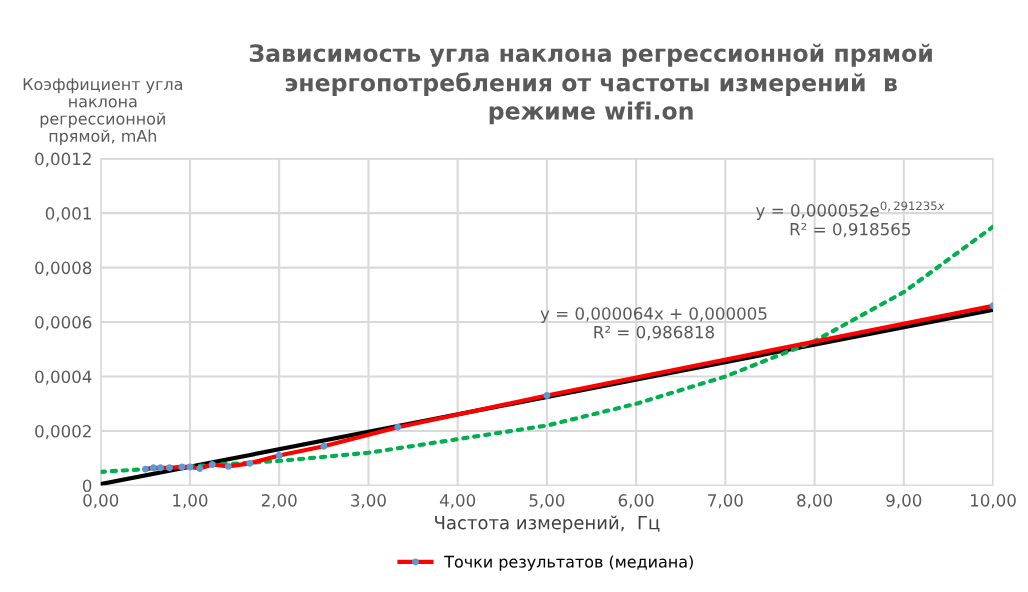 This screenshot has width=1028, height=592. I want to click on x-tick-label: 3,00, so click(368, 501).